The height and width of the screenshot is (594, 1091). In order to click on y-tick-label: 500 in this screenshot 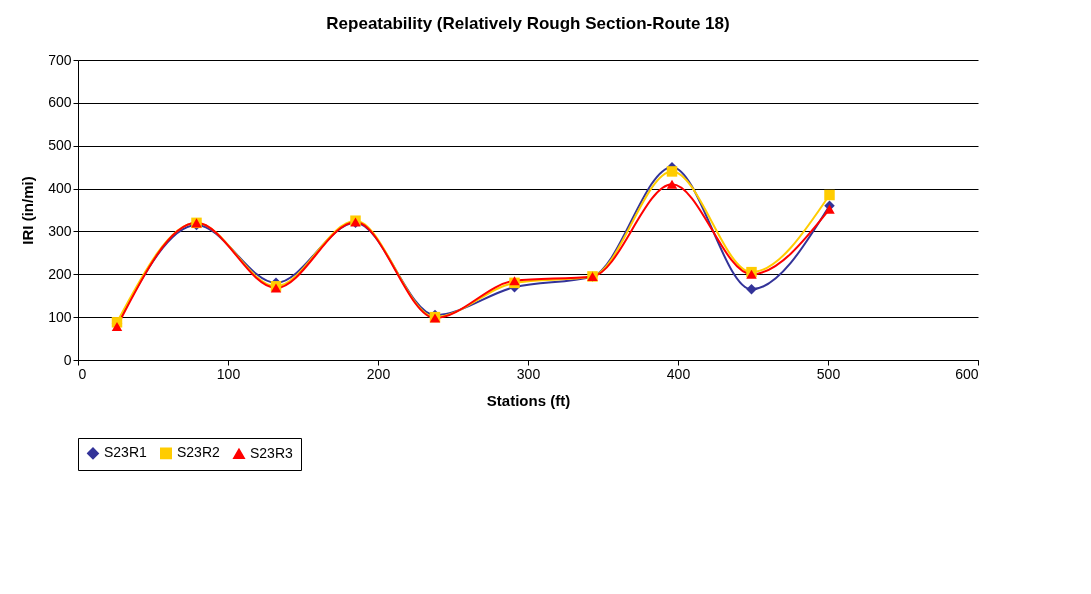, I will do `click(60, 145)`.